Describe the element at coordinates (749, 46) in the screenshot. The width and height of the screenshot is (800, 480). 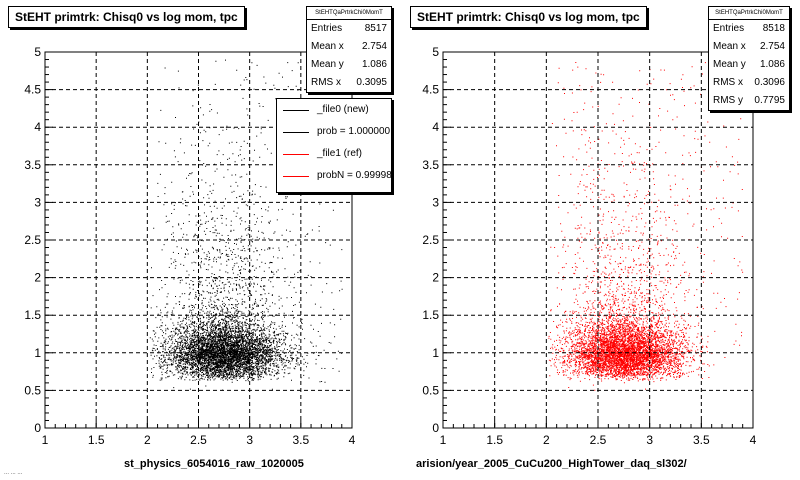
I see `right-stats-row: Mean x 2.754` at that location.